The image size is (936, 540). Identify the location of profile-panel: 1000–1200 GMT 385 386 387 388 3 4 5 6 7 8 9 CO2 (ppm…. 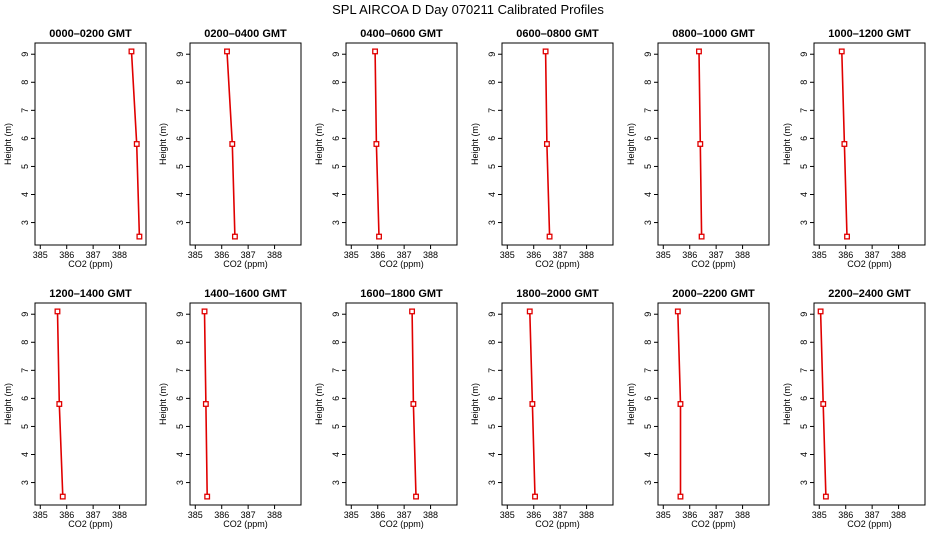
(854, 148).